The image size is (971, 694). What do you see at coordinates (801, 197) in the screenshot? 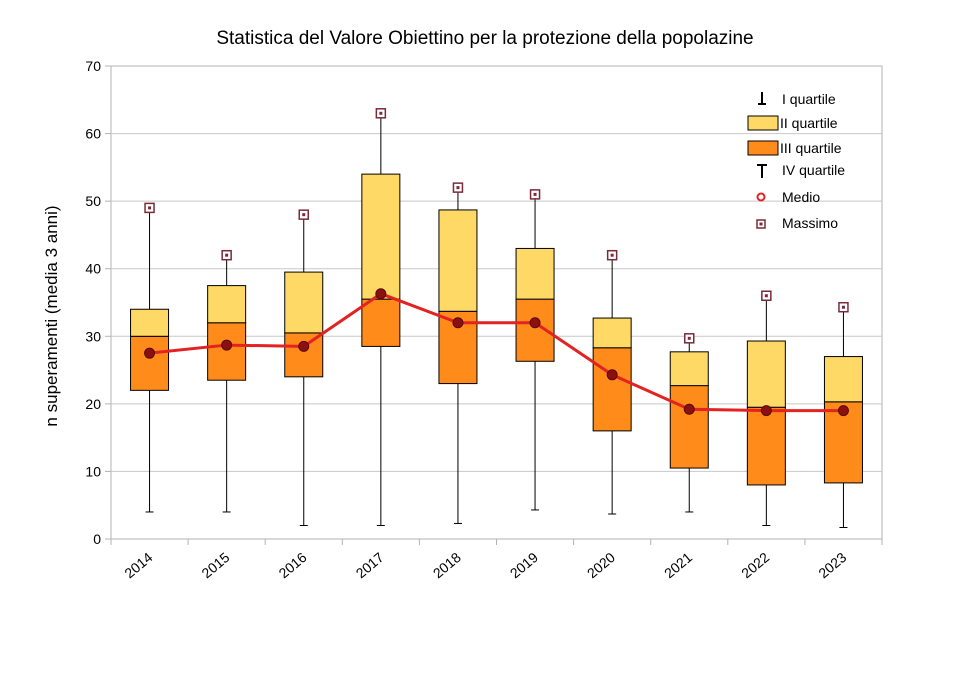
I see `legend-label-medio: Medio` at bounding box center [801, 197].